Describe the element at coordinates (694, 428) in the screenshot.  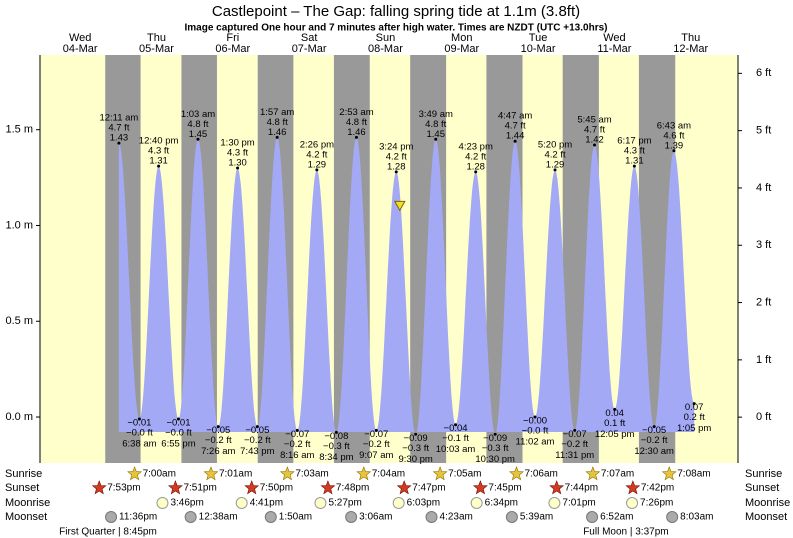
I see `tide-time: 1:05 pm` at that location.